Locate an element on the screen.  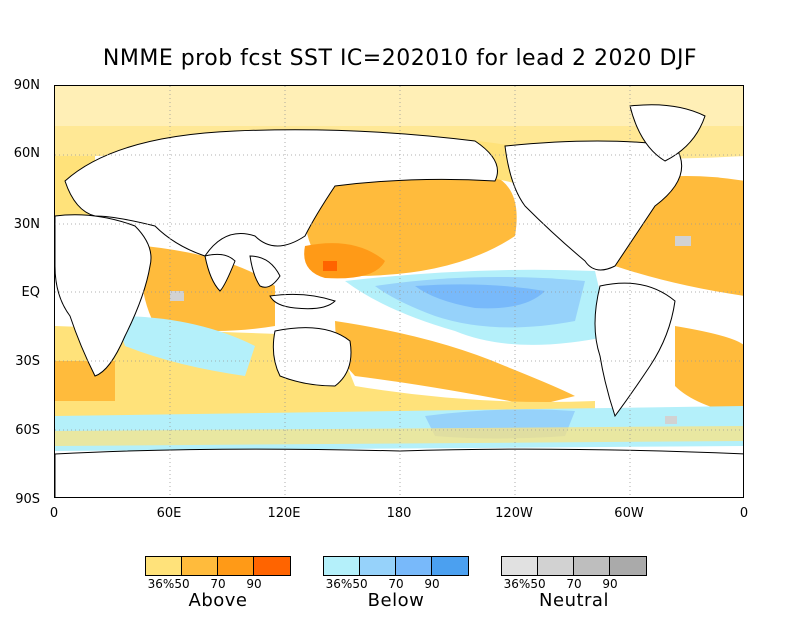
legend-neutral-tick-4: 90 is located at coordinates (610, 584).